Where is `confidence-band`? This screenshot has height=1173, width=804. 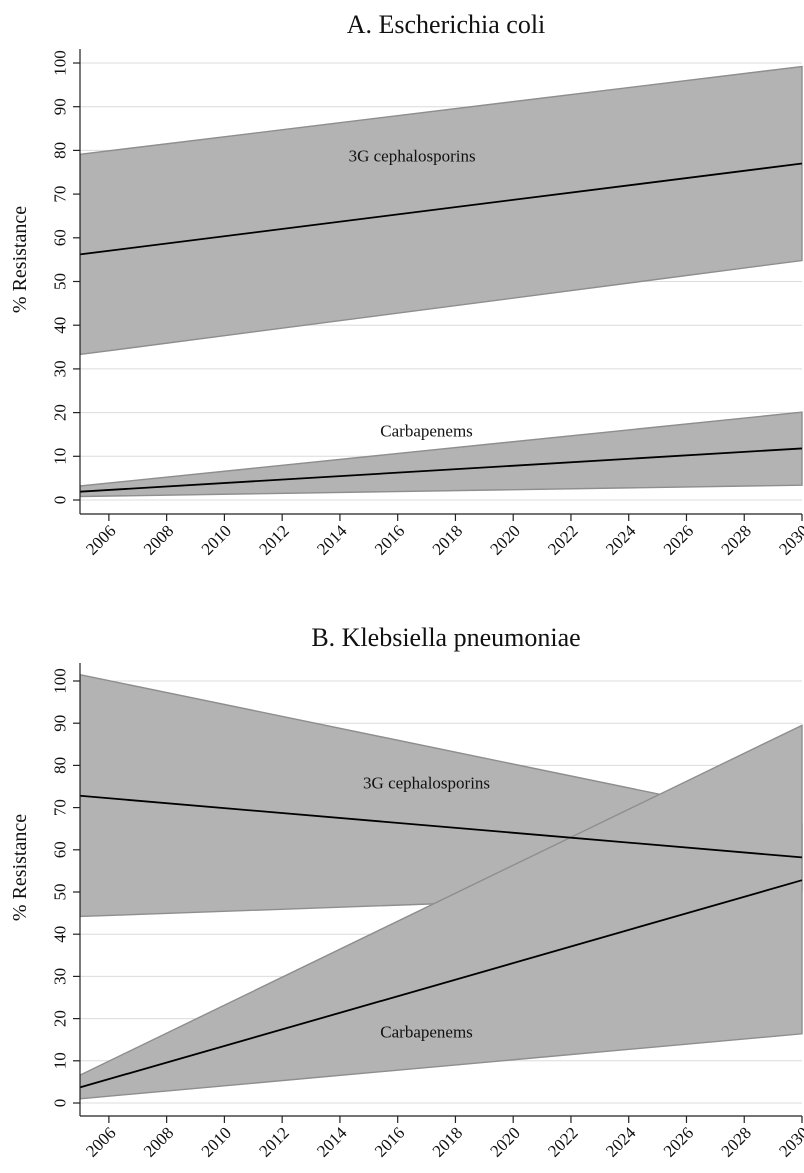
confidence-band is located at coordinates (441, 454).